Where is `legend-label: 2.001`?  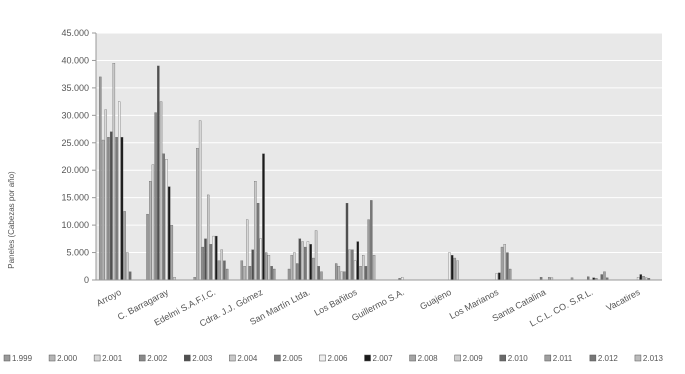 legend-label: 2.001 is located at coordinates (112, 358).